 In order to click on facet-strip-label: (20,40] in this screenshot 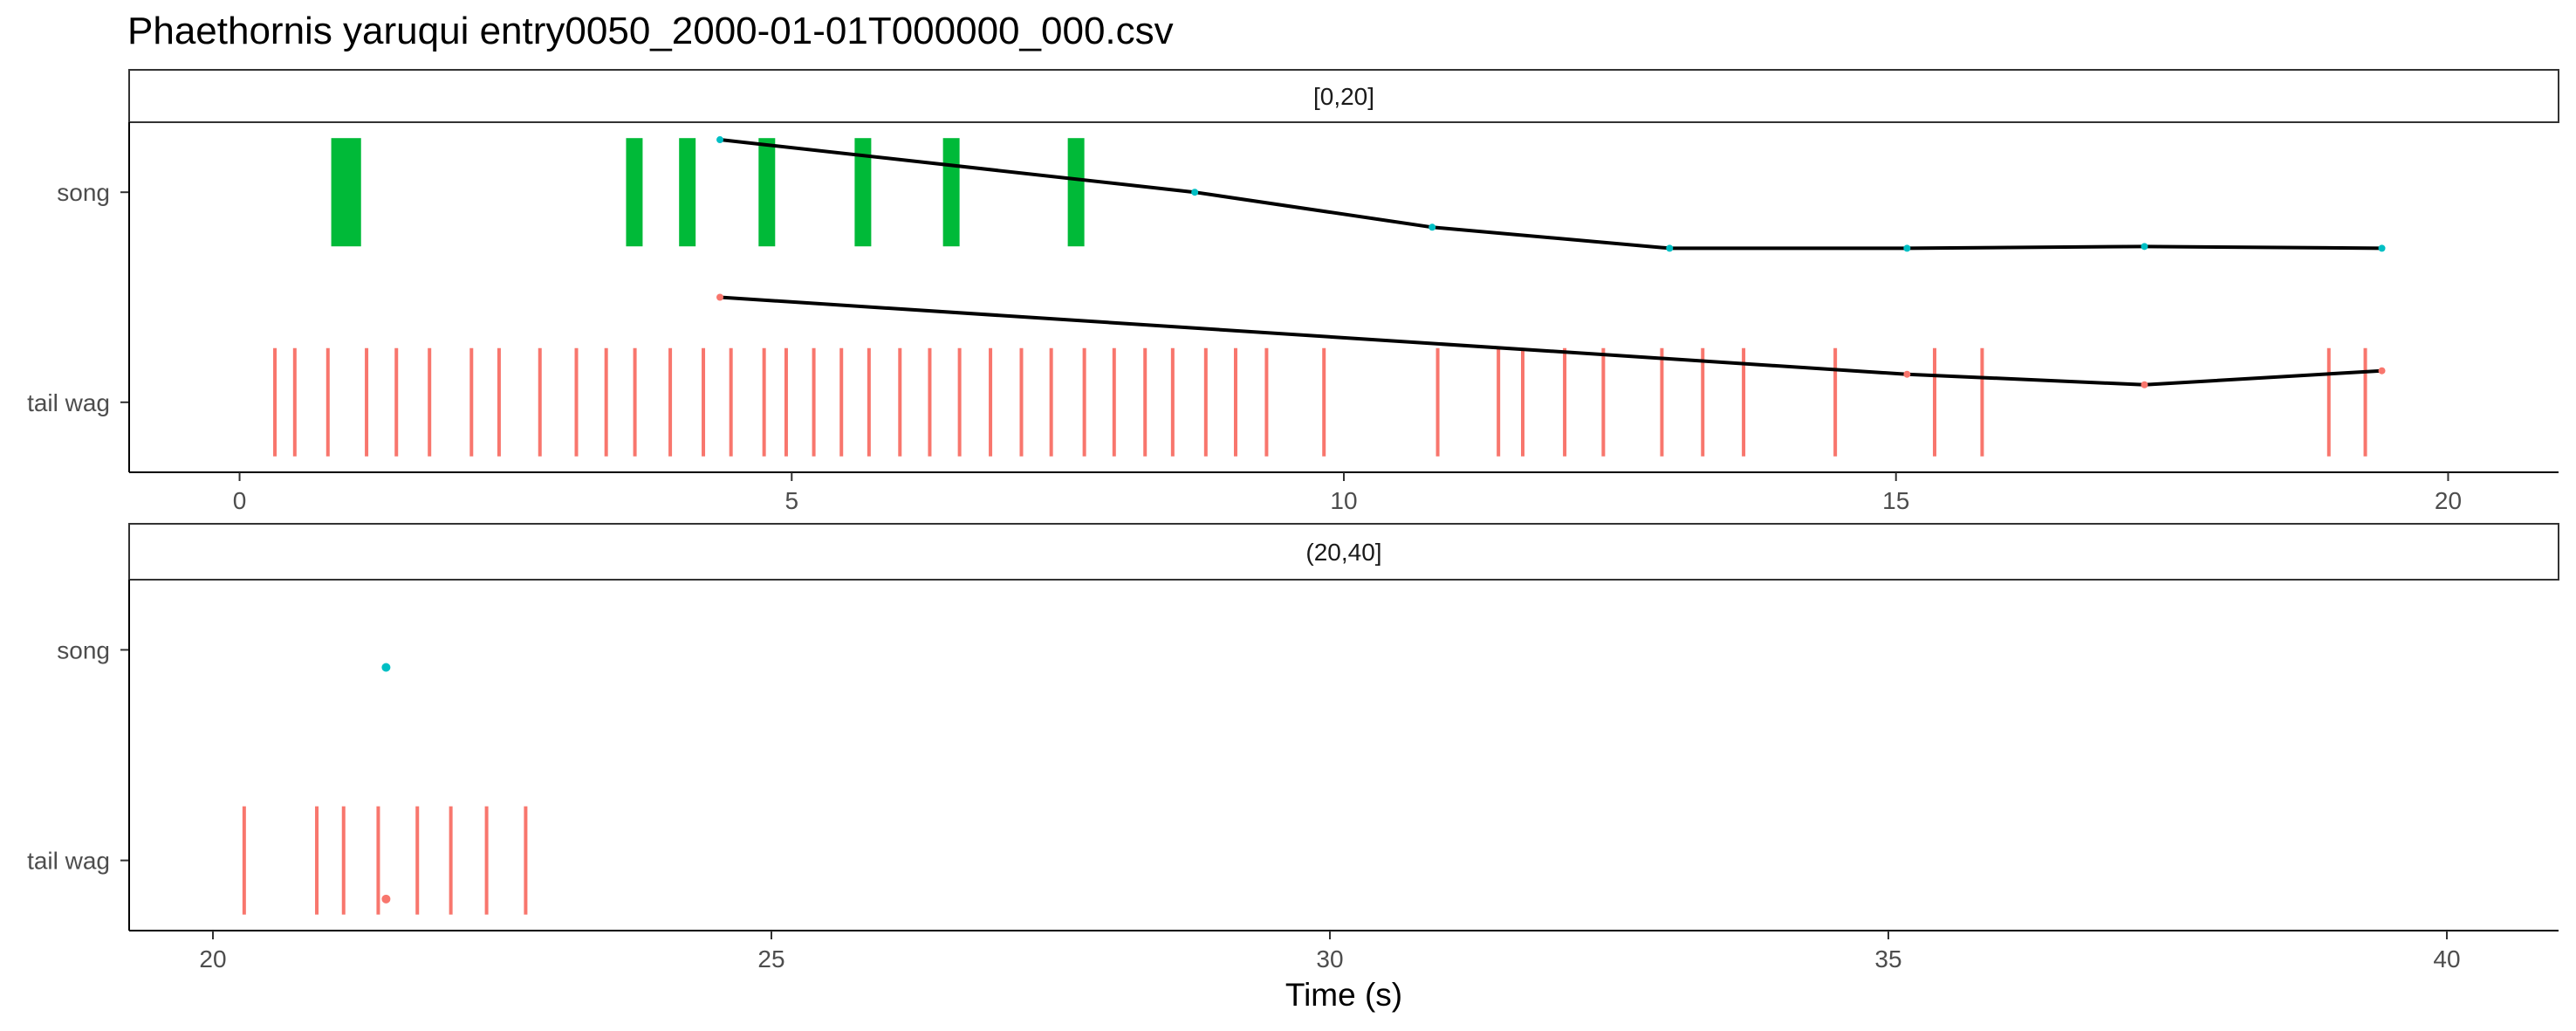, I will do `click(1343, 552)`.